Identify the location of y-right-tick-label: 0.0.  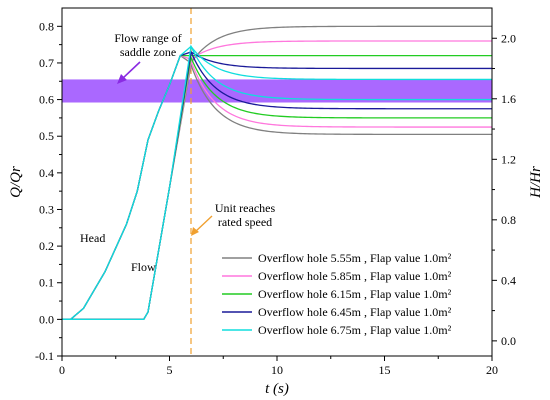
(508, 341).